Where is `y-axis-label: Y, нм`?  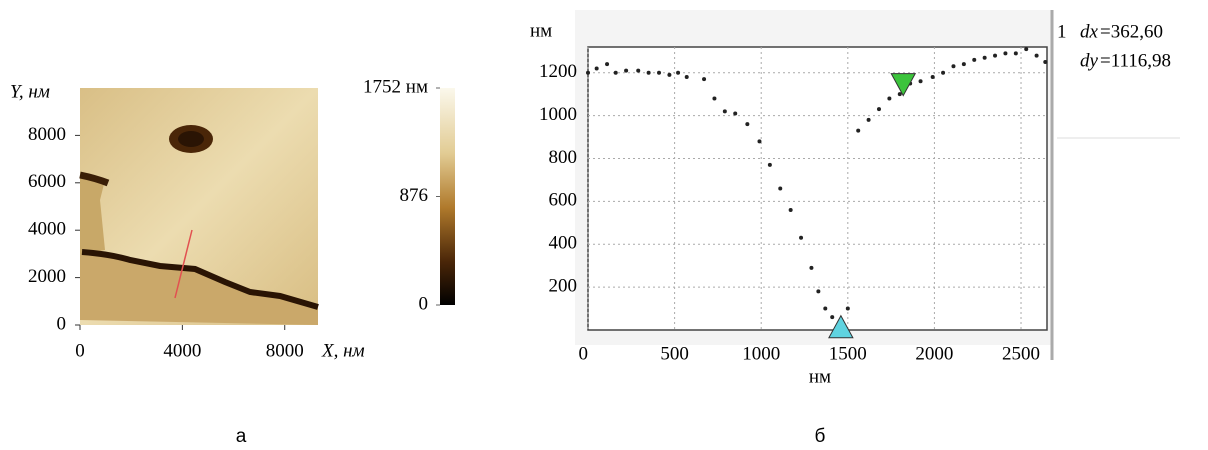 y-axis-label: Y, нм is located at coordinates (30, 91).